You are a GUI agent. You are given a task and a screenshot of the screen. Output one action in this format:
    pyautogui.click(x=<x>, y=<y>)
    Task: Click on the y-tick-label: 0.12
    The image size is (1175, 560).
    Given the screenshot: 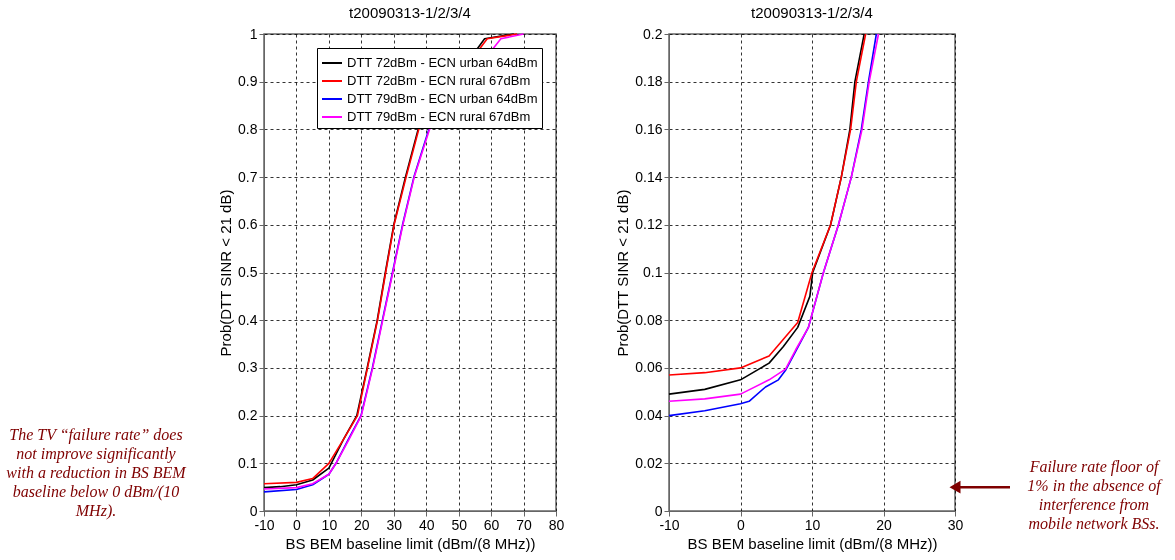 What is the action you would take?
    pyautogui.click(x=649, y=224)
    